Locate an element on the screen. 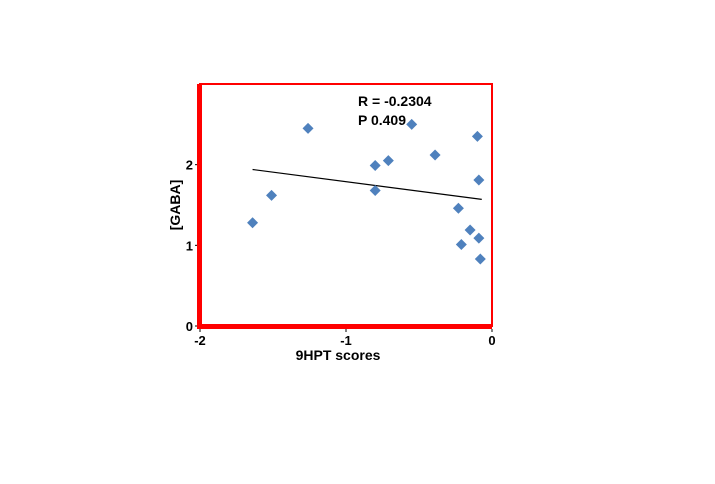 The height and width of the screenshot is (484, 715). x-axis-ticks: -2 -1 0 is located at coordinates (345, 338).